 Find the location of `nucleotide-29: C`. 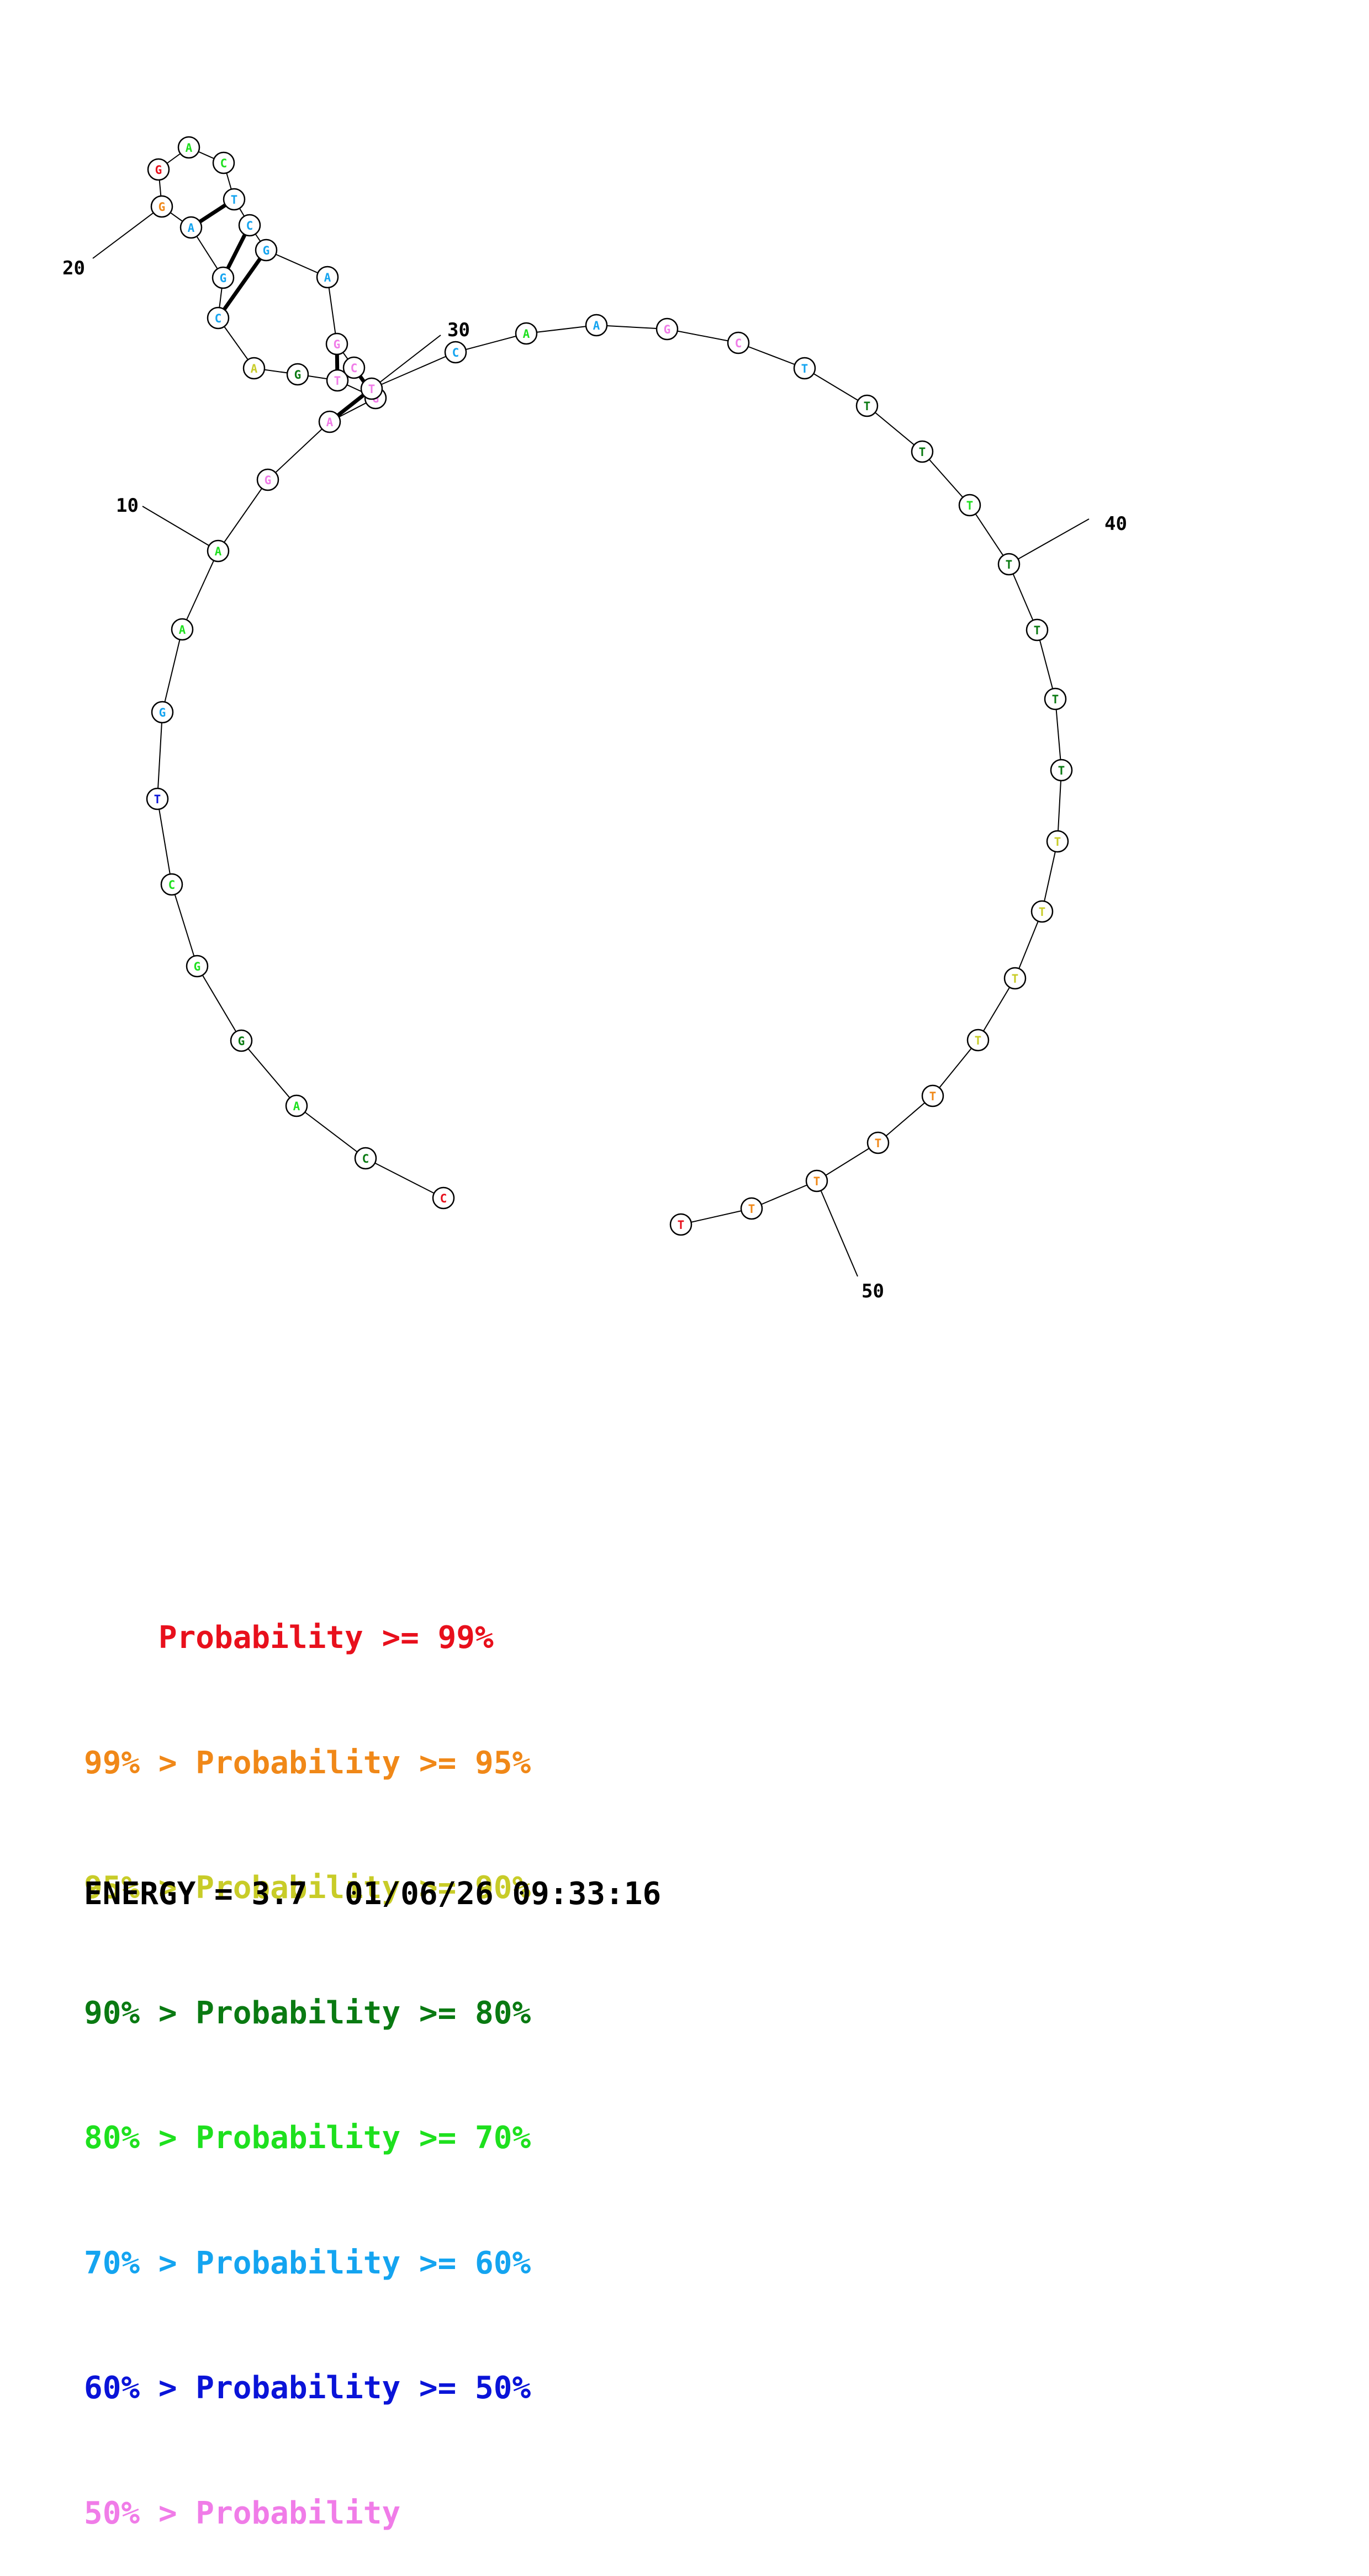

nucleotide-29: C is located at coordinates (353, 367).